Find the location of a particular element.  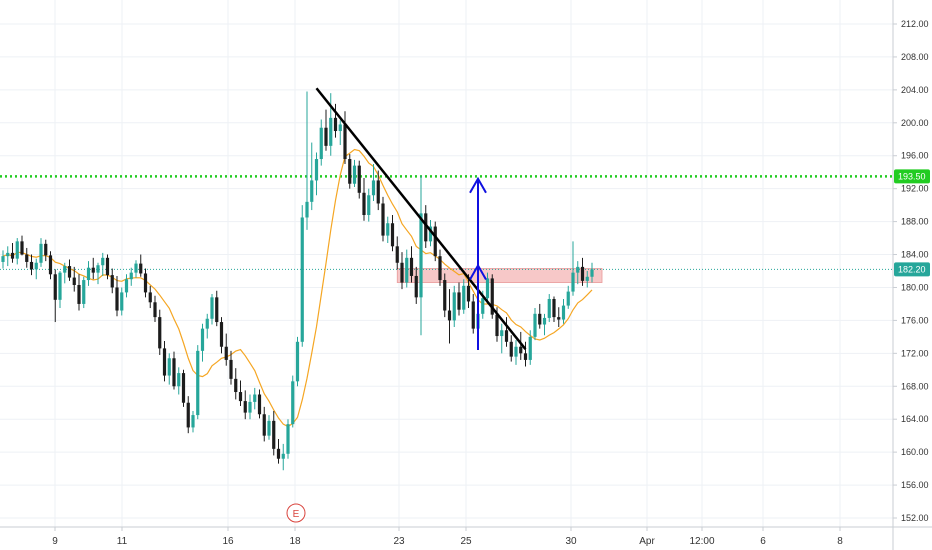

earnings-label: E is located at coordinates (296, 514).